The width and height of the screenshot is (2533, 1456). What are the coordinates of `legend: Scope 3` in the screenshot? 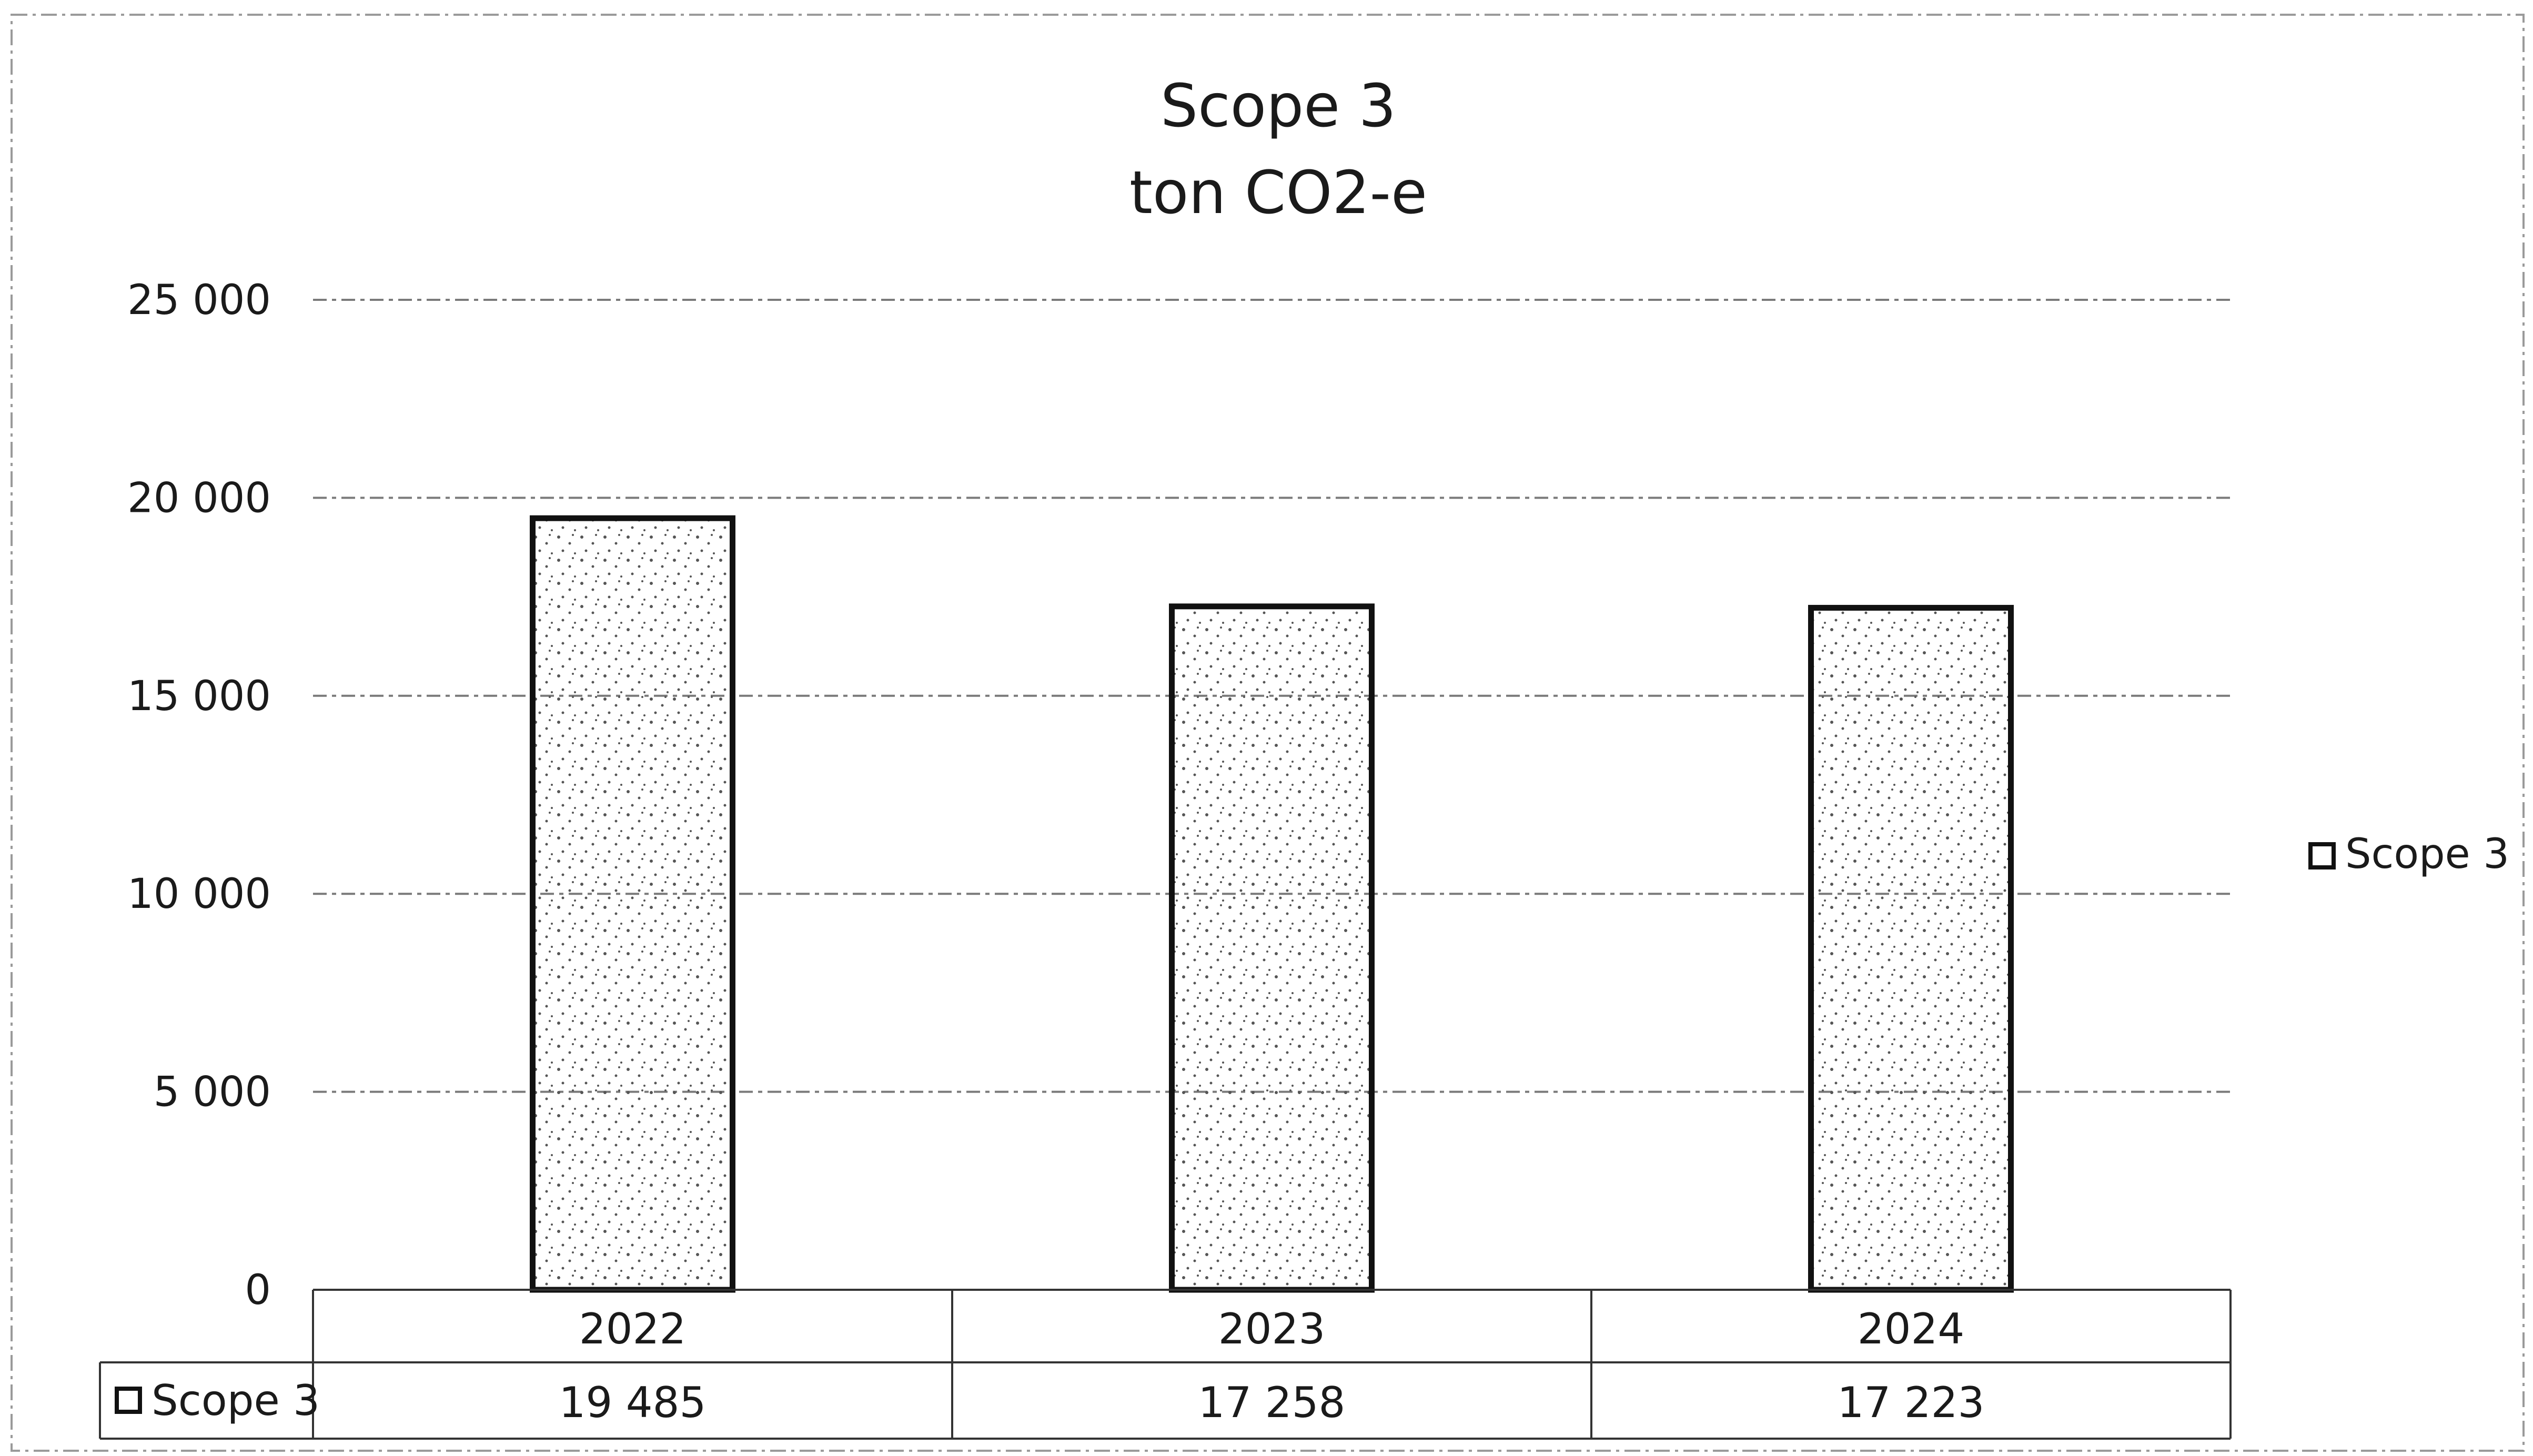 It's located at (2408, 854).